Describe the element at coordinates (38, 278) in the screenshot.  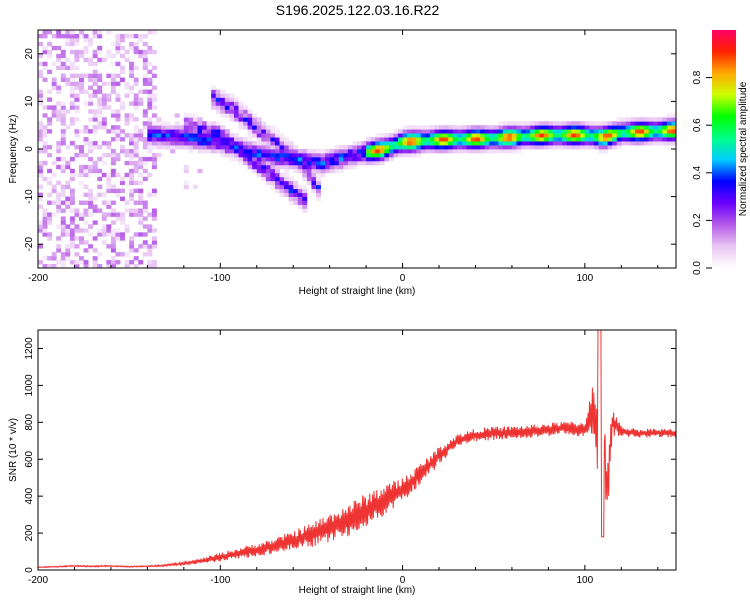
I see `heatmap-x-tick-label: -200` at that location.